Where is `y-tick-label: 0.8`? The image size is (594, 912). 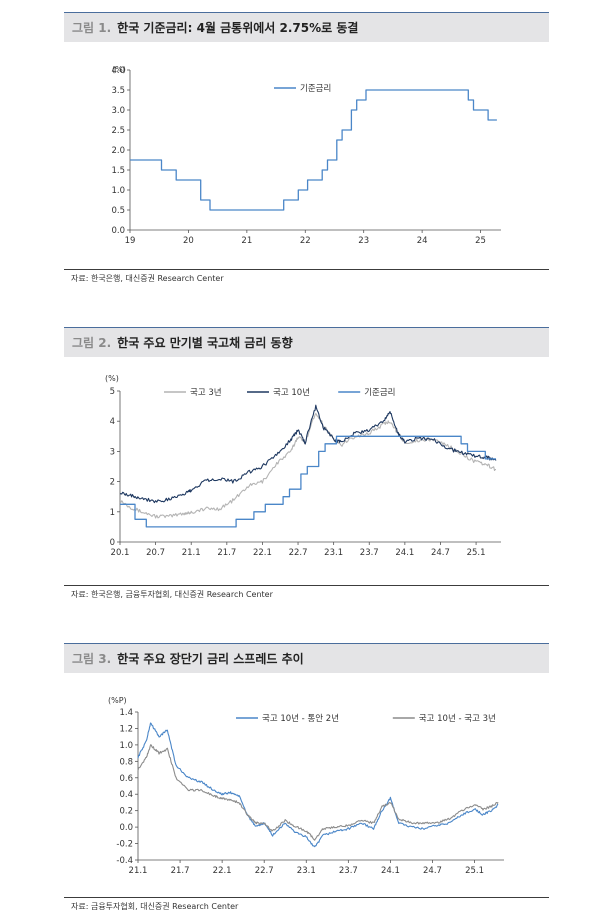 y-tick-label: 0.8 is located at coordinates (126, 762).